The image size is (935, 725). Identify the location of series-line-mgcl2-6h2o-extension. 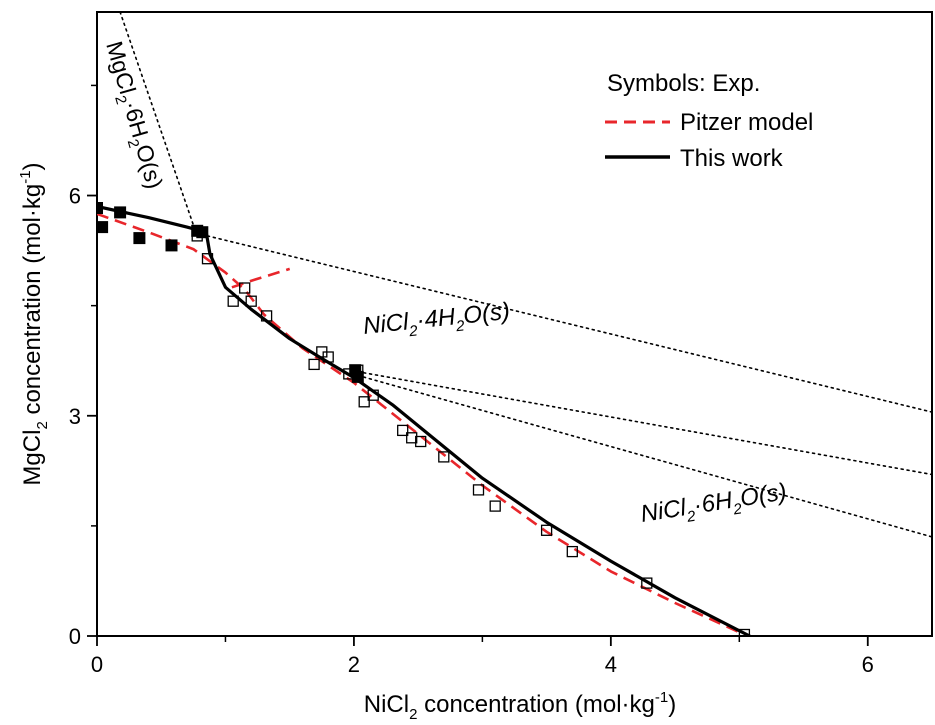
(157, 121).